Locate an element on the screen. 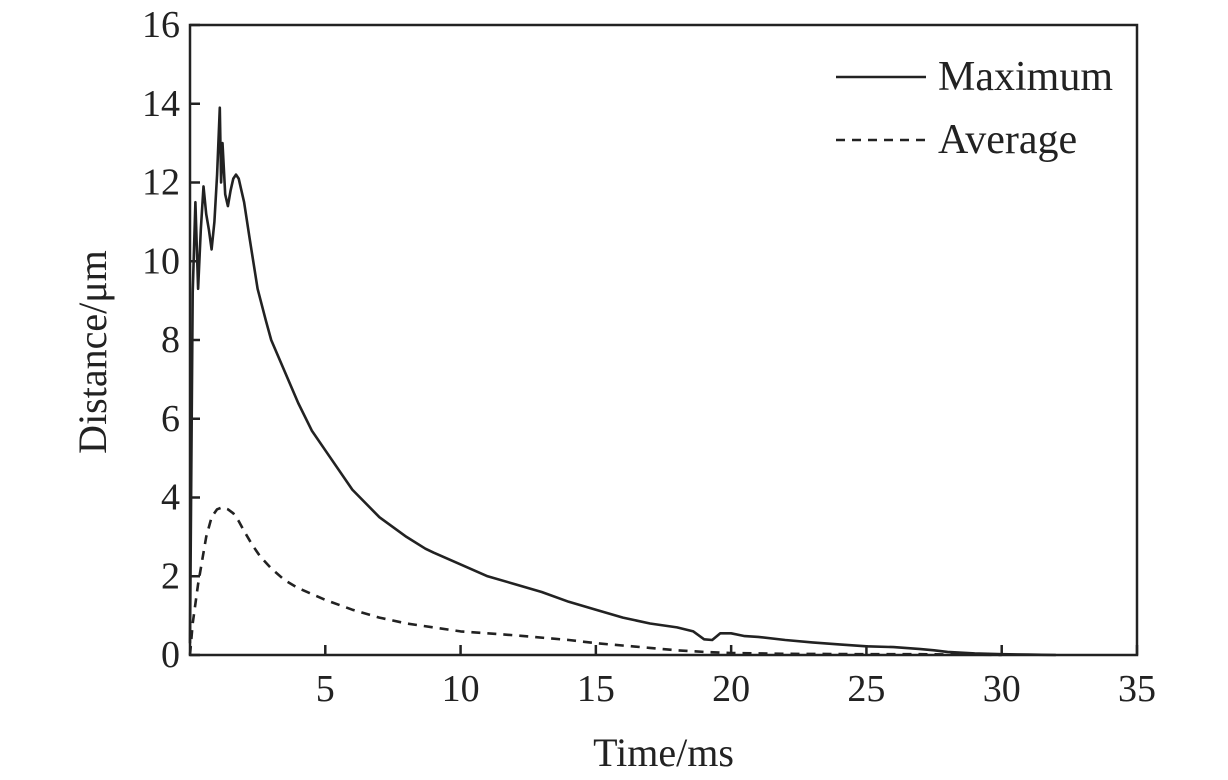 The width and height of the screenshot is (1228, 780). y-axis-title: Distance/μm is located at coordinates (92, 352).